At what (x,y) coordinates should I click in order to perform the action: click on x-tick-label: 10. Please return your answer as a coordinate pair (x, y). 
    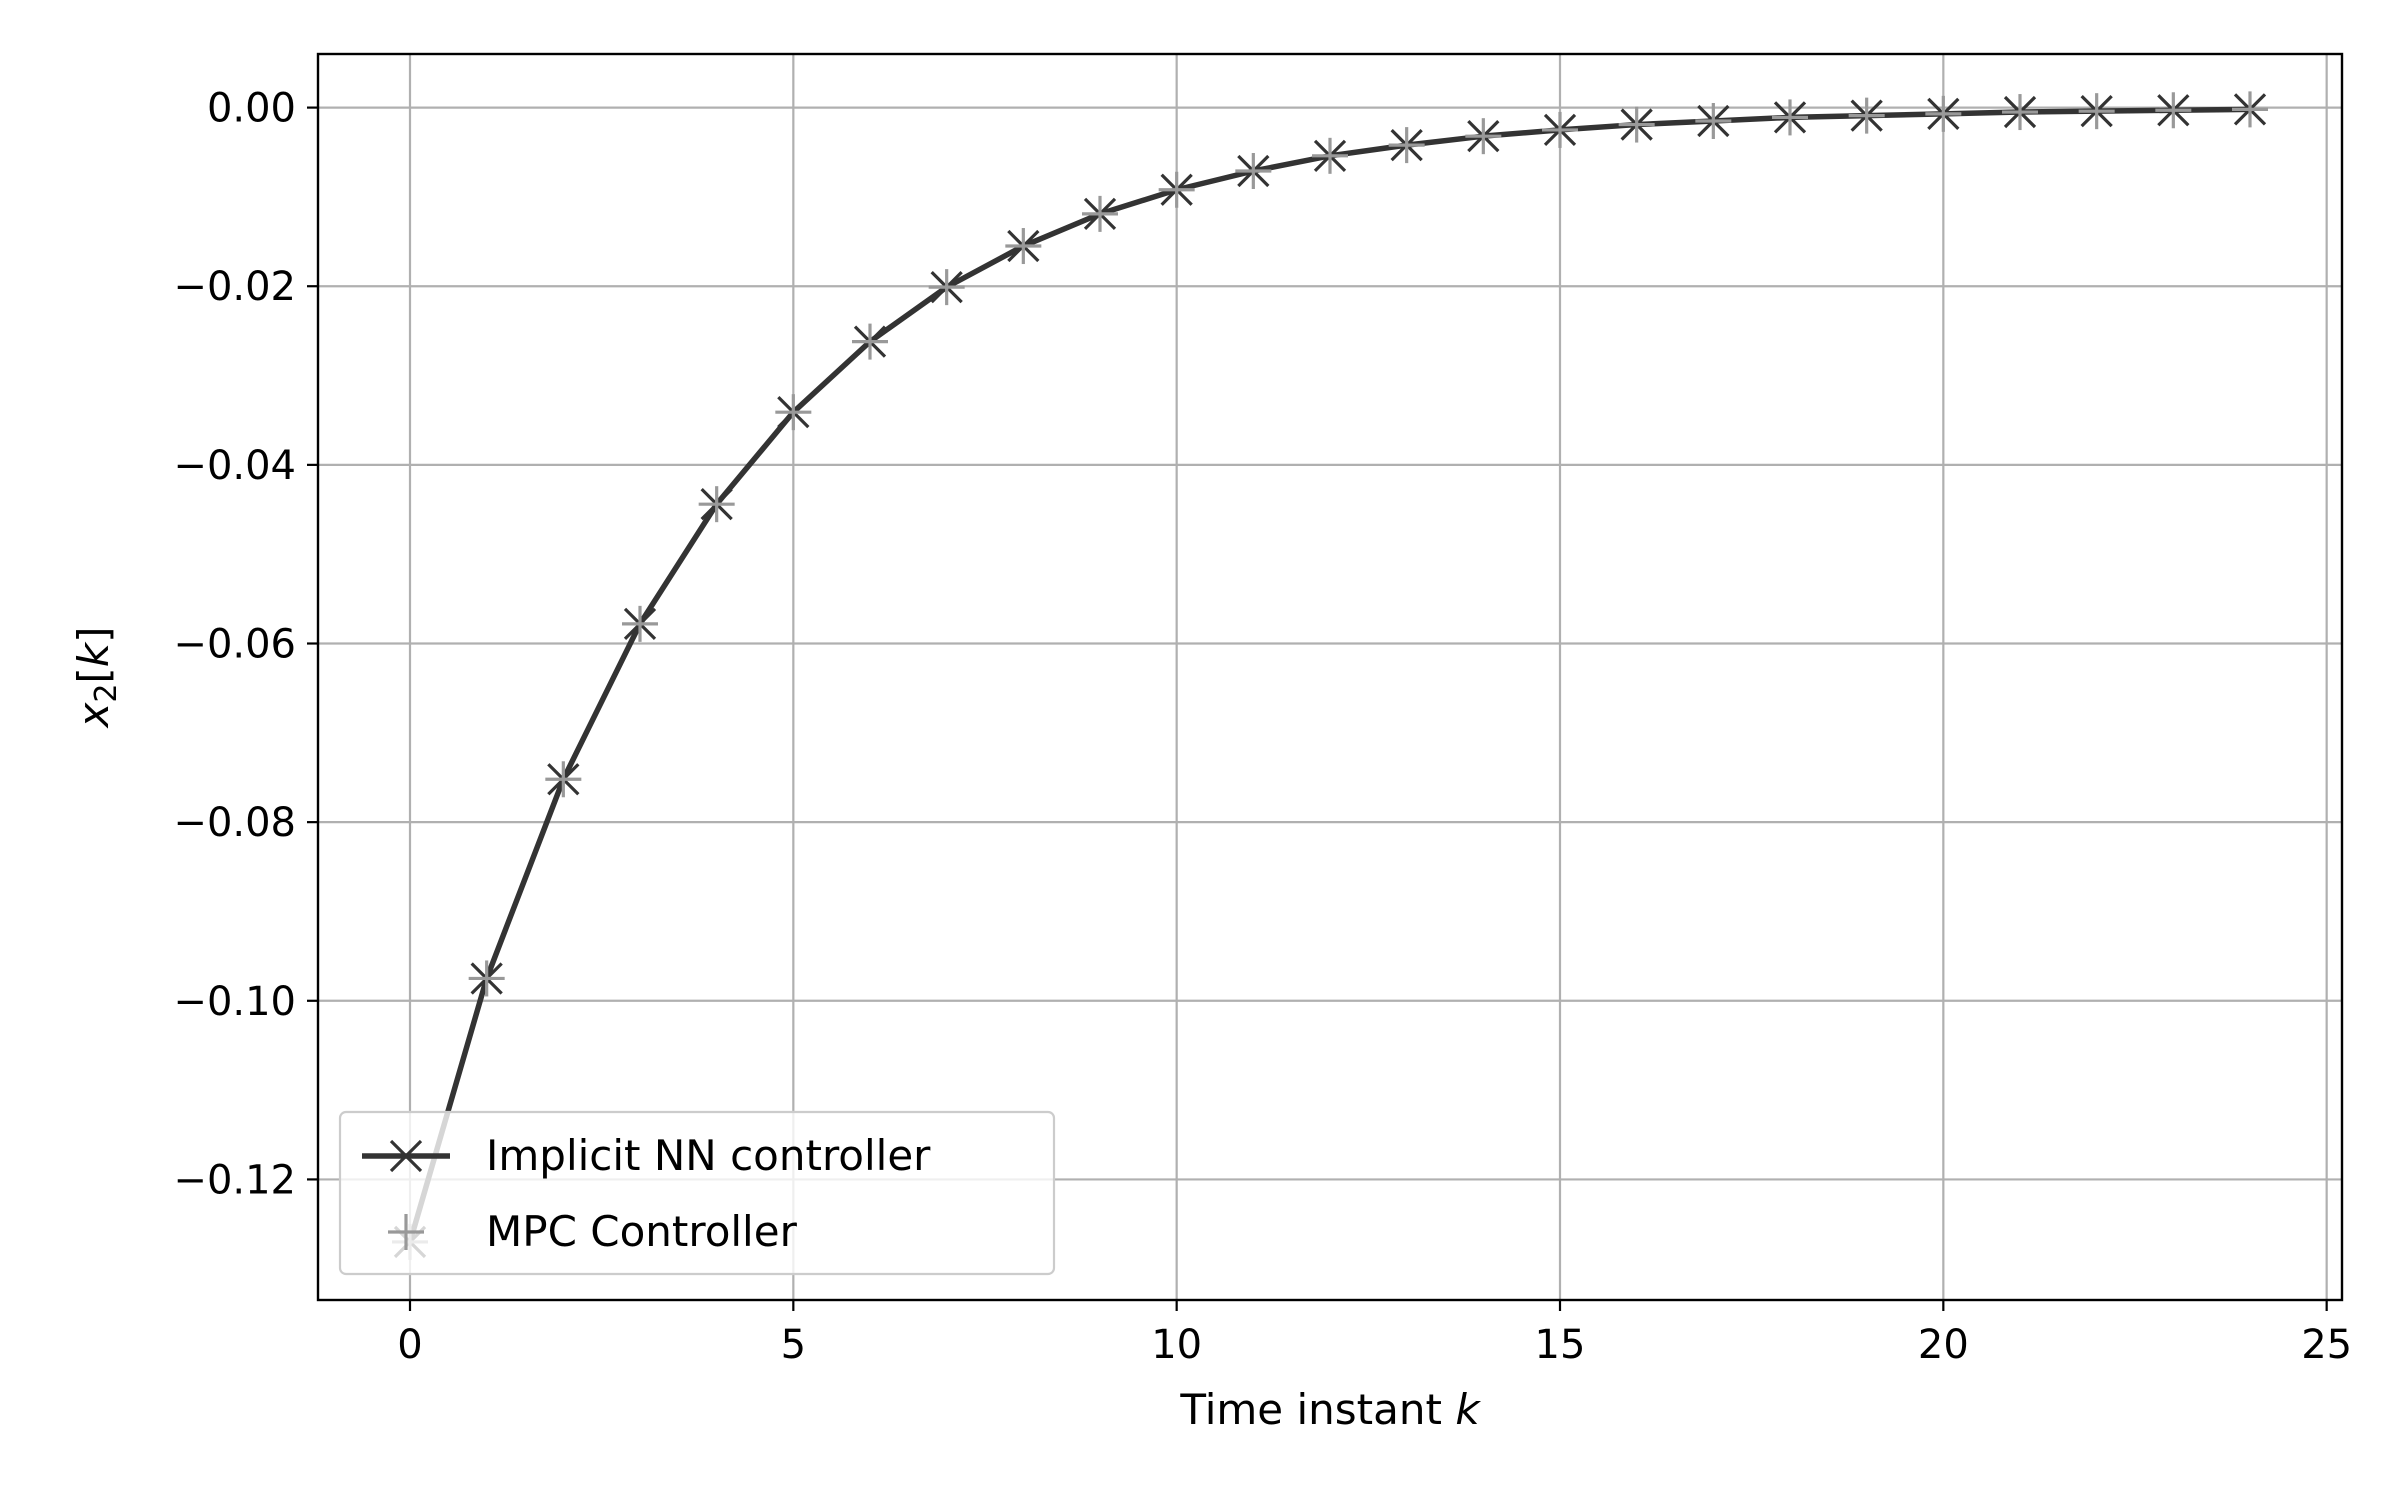
    Looking at the image, I should click on (1176, 1345).